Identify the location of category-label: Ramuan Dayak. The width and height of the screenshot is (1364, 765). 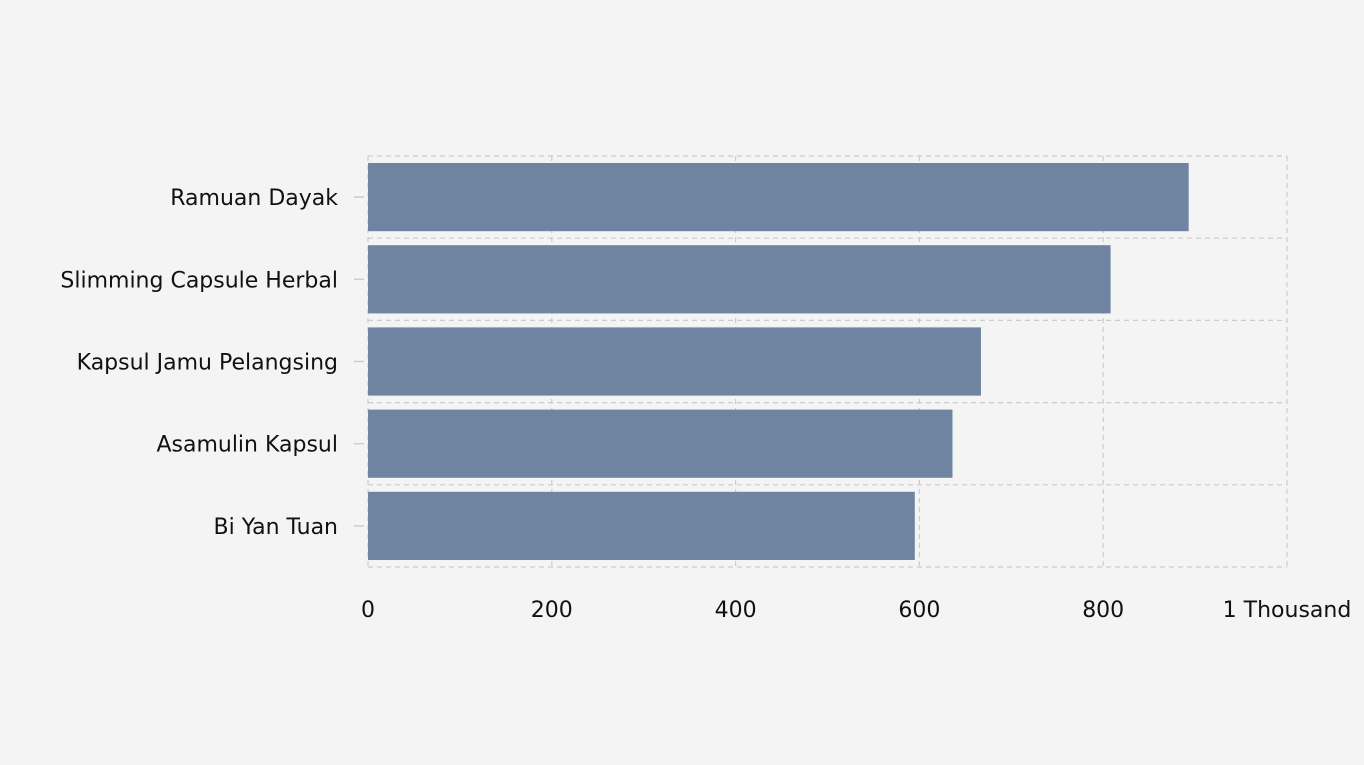
(254, 198).